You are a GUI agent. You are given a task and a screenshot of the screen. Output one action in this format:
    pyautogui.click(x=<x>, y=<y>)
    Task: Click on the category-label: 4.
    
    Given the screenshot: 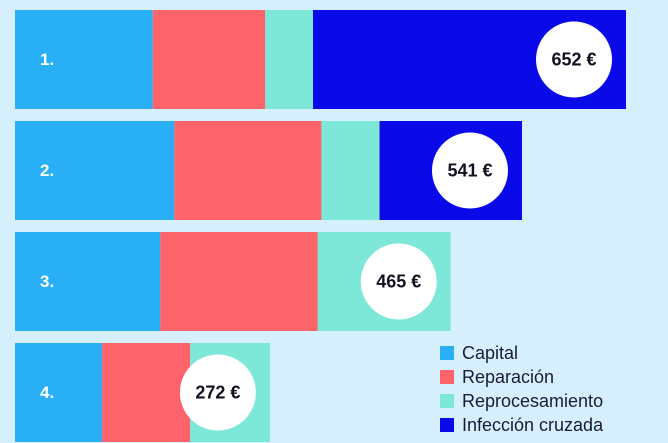 What is the action you would take?
    pyautogui.click(x=47, y=392)
    